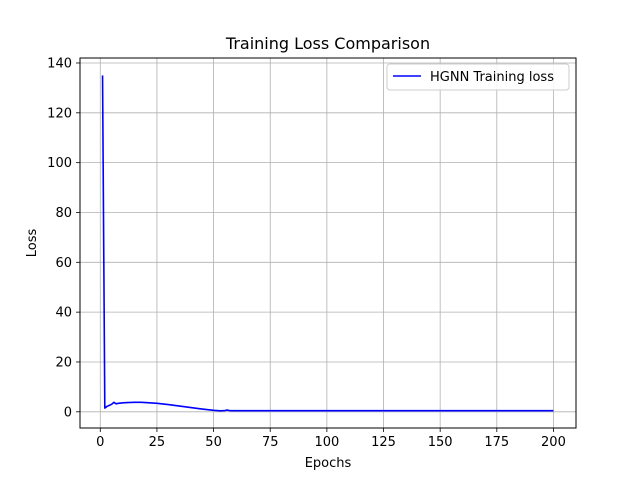 This screenshot has width=640, height=480. I want to click on x-tick-label: 200, so click(553, 442).